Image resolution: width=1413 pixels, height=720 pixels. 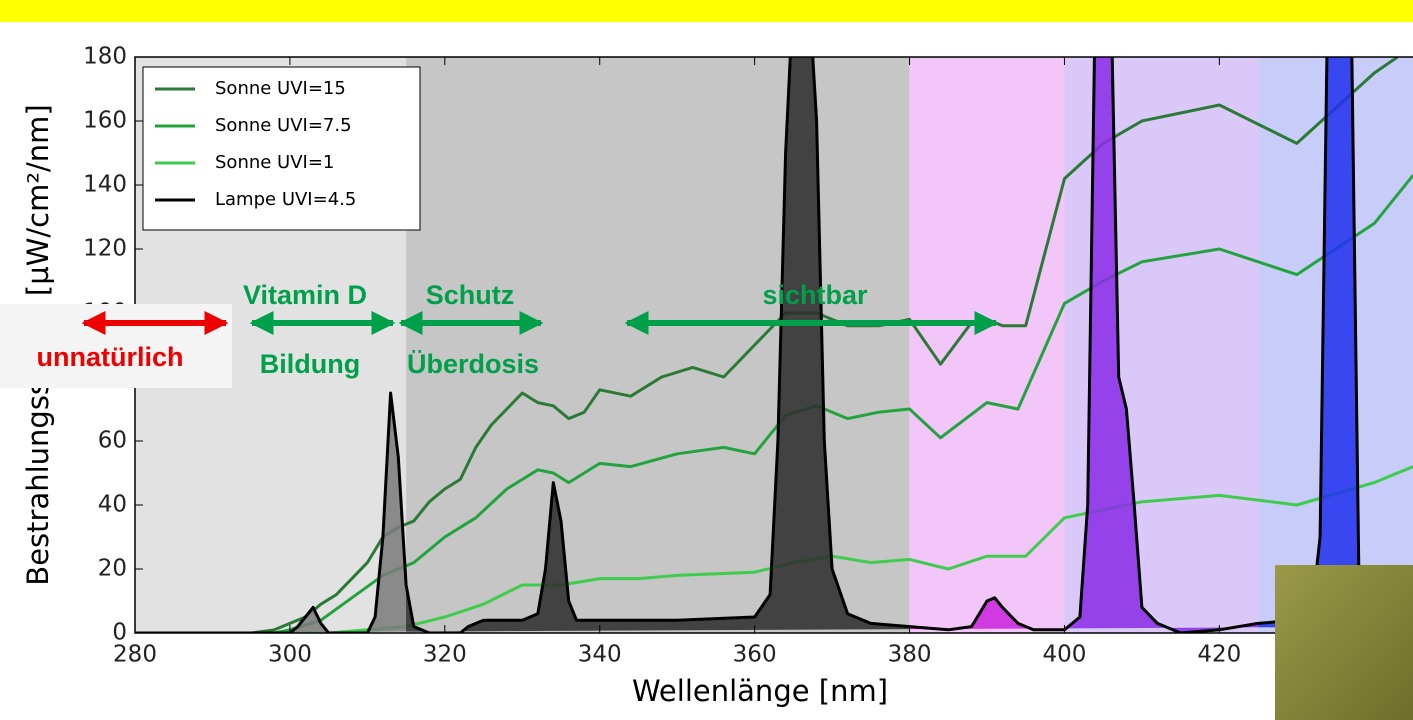 What do you see at coordinates (473, 364) in the screenshot?
I see `annotation: Überdosis` at bounding box center [473, 364].